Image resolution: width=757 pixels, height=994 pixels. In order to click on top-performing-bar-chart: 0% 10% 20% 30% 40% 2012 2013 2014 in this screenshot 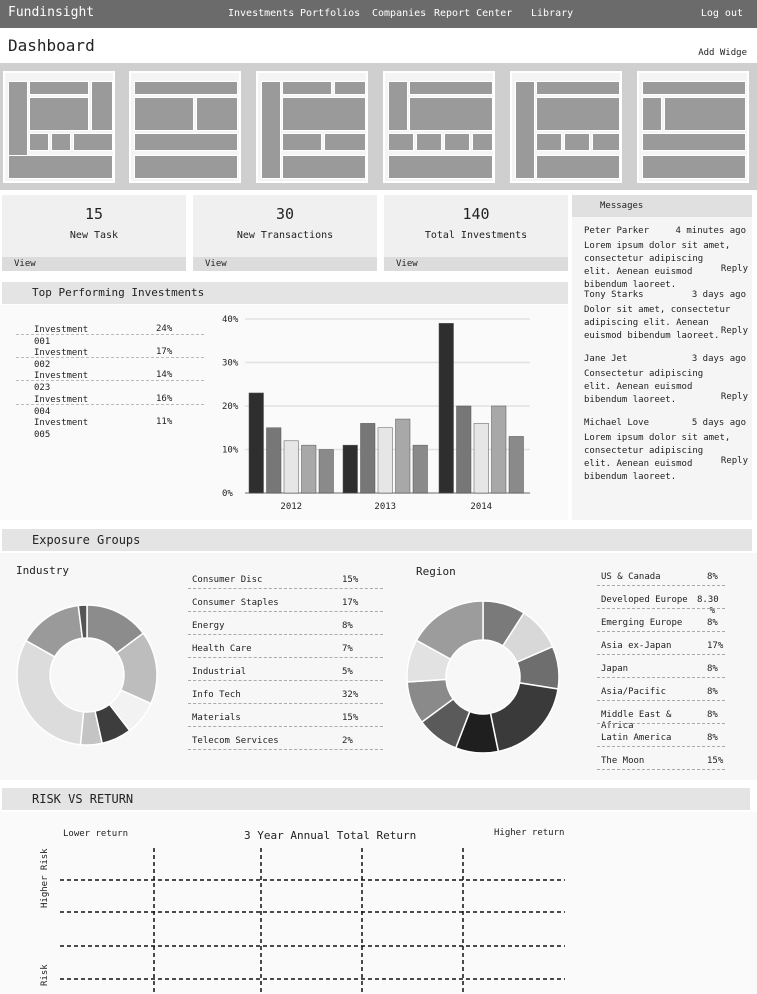, I will do `click(376, 413)`.